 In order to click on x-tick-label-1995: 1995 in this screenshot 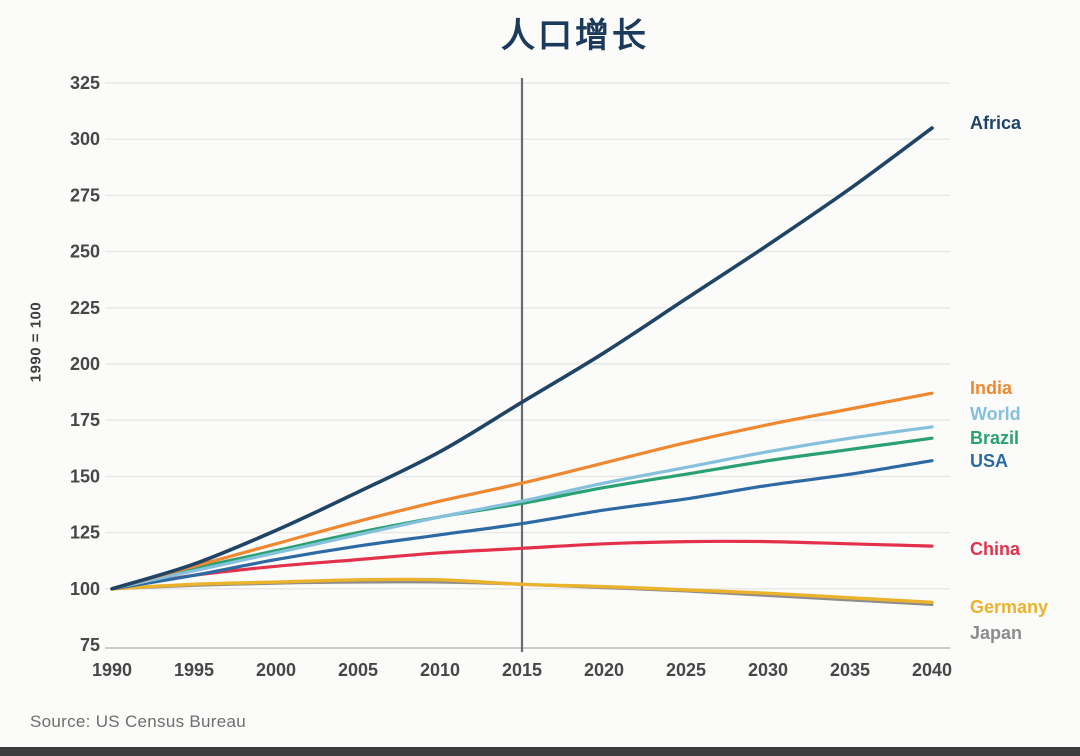, I will do `click(194, 670)`.